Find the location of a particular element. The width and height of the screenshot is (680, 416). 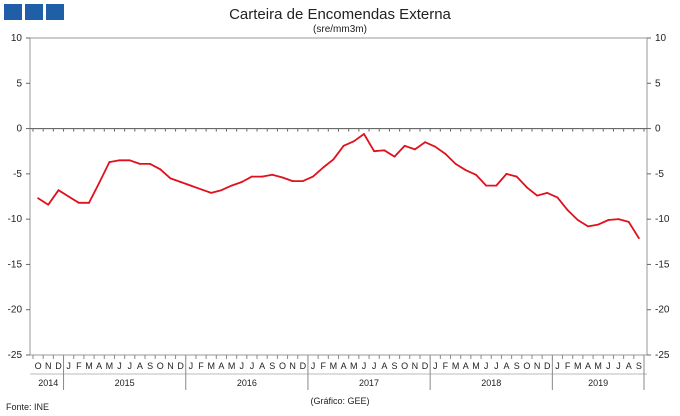

y-tick-label-left: -10 is located at coordinates (15, 219).